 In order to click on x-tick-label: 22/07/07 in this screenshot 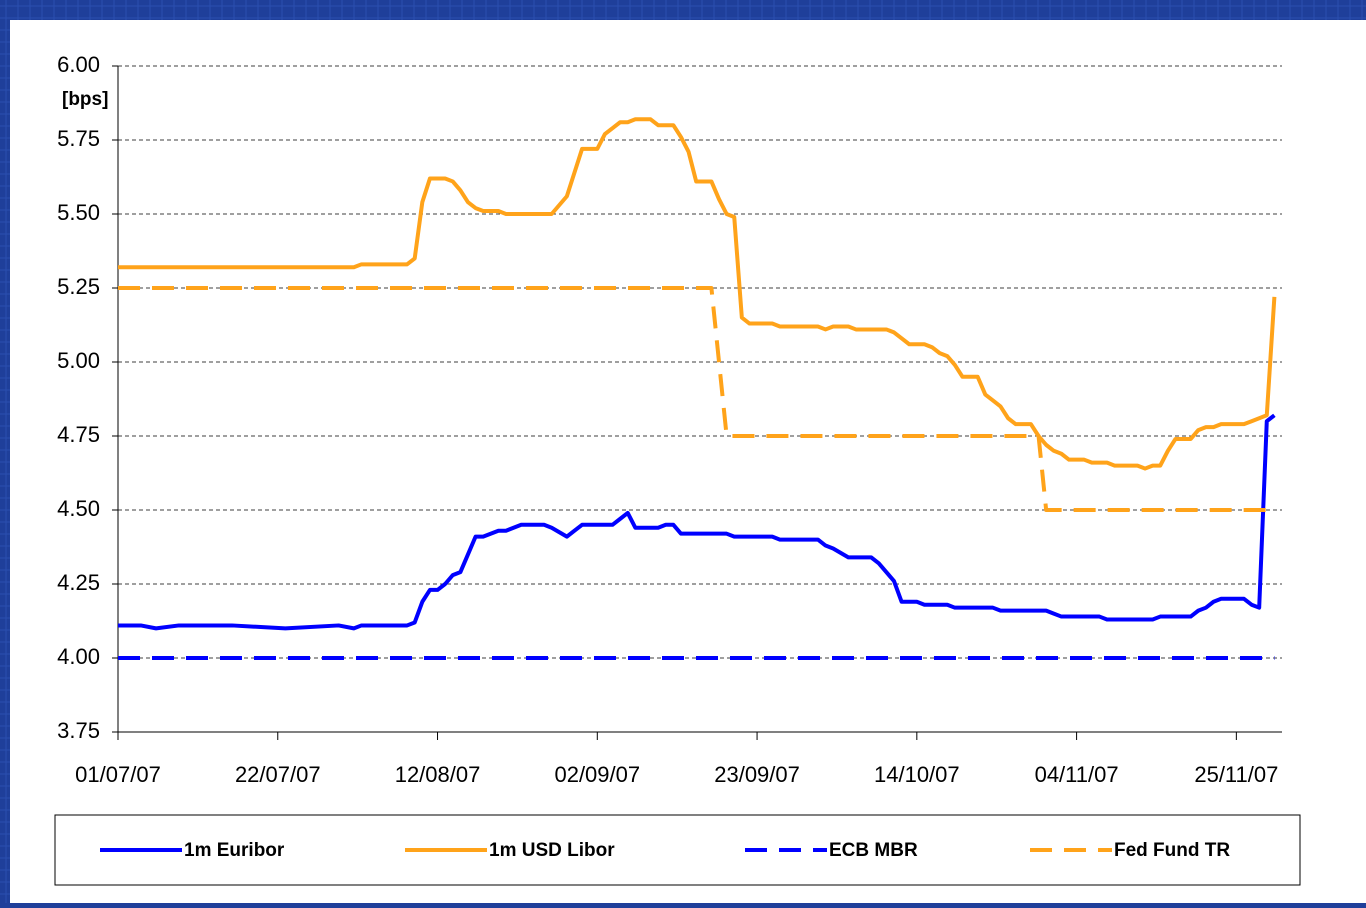, I will do `click(278, 774)`.